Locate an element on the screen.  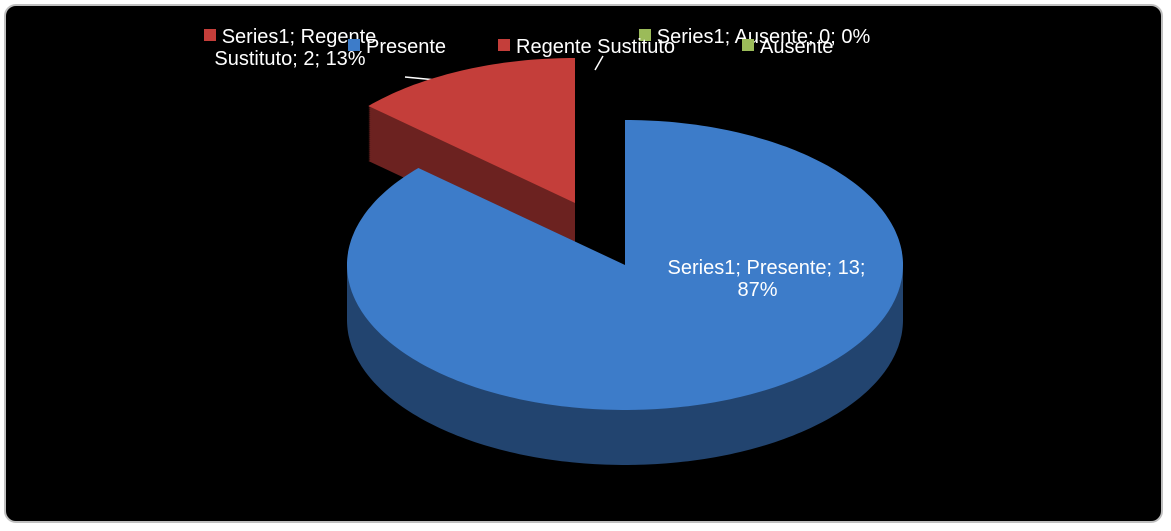
leader-line is located at coordinates (599, 63).